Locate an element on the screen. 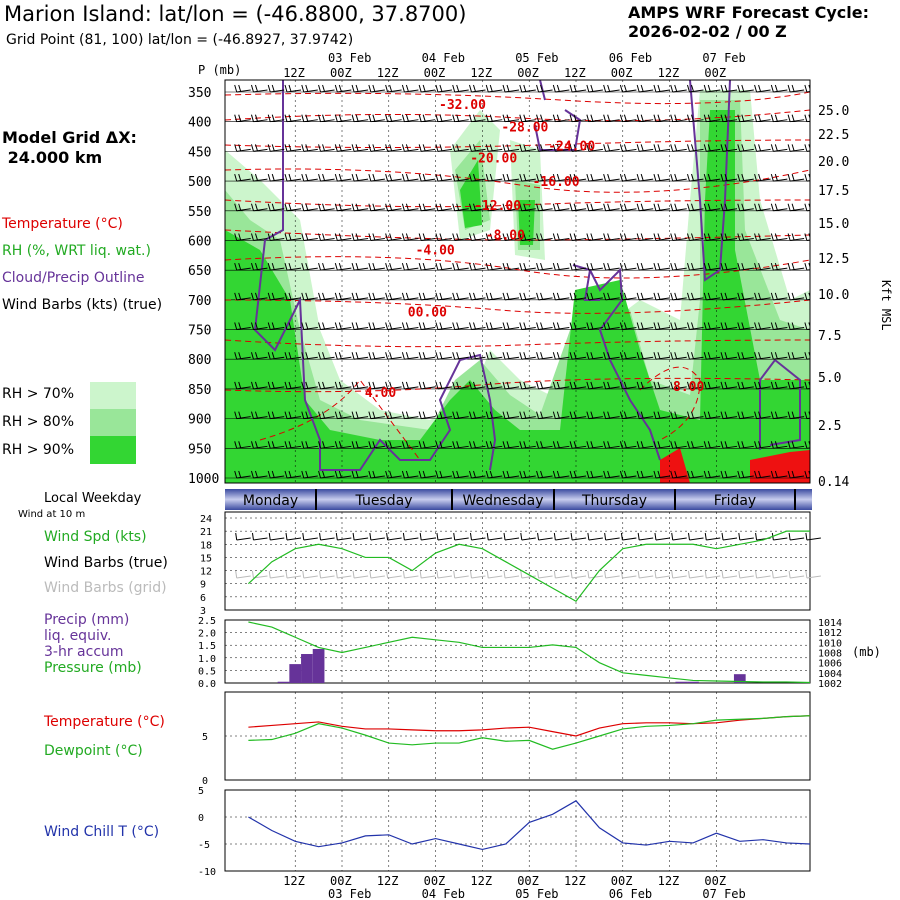  top-date-label: 06 Feb is located at coordinates (630, 58).